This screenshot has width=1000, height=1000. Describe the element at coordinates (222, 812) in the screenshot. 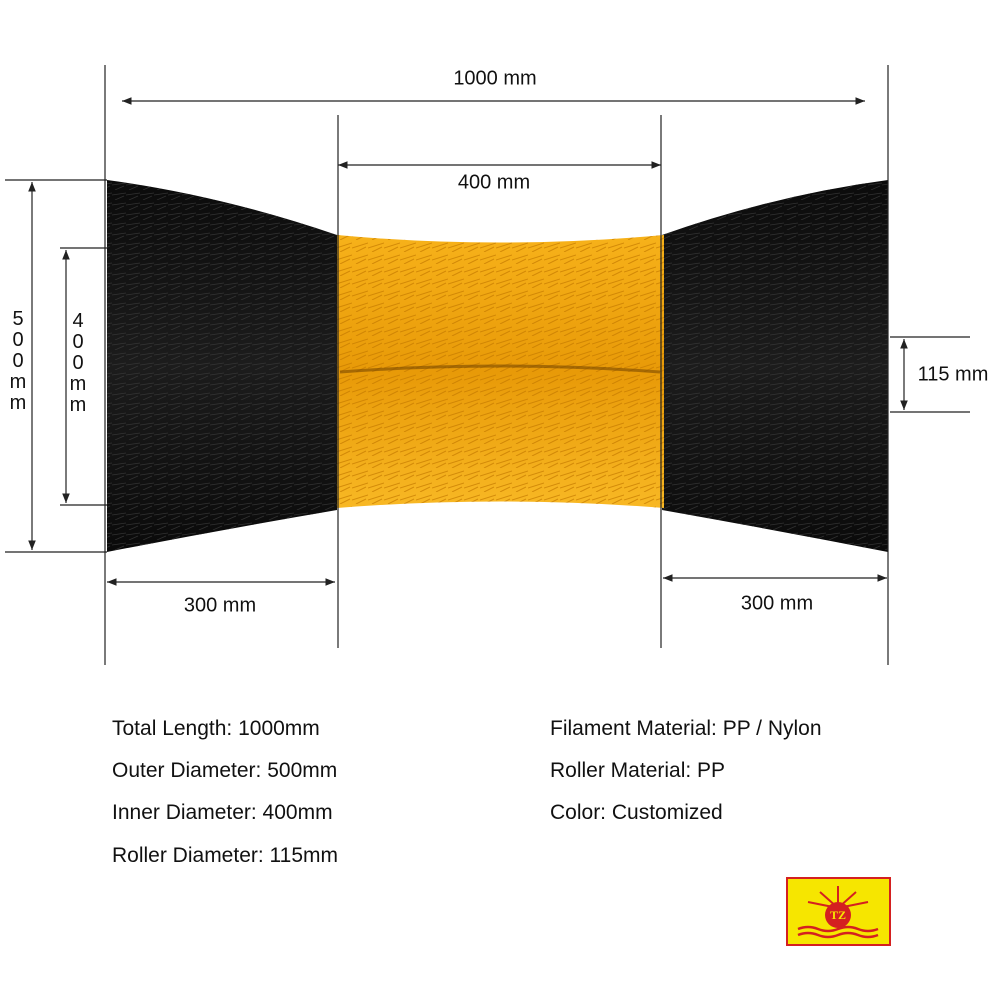

I see `spec-line: Inner Diameter: 400mm` at that location.